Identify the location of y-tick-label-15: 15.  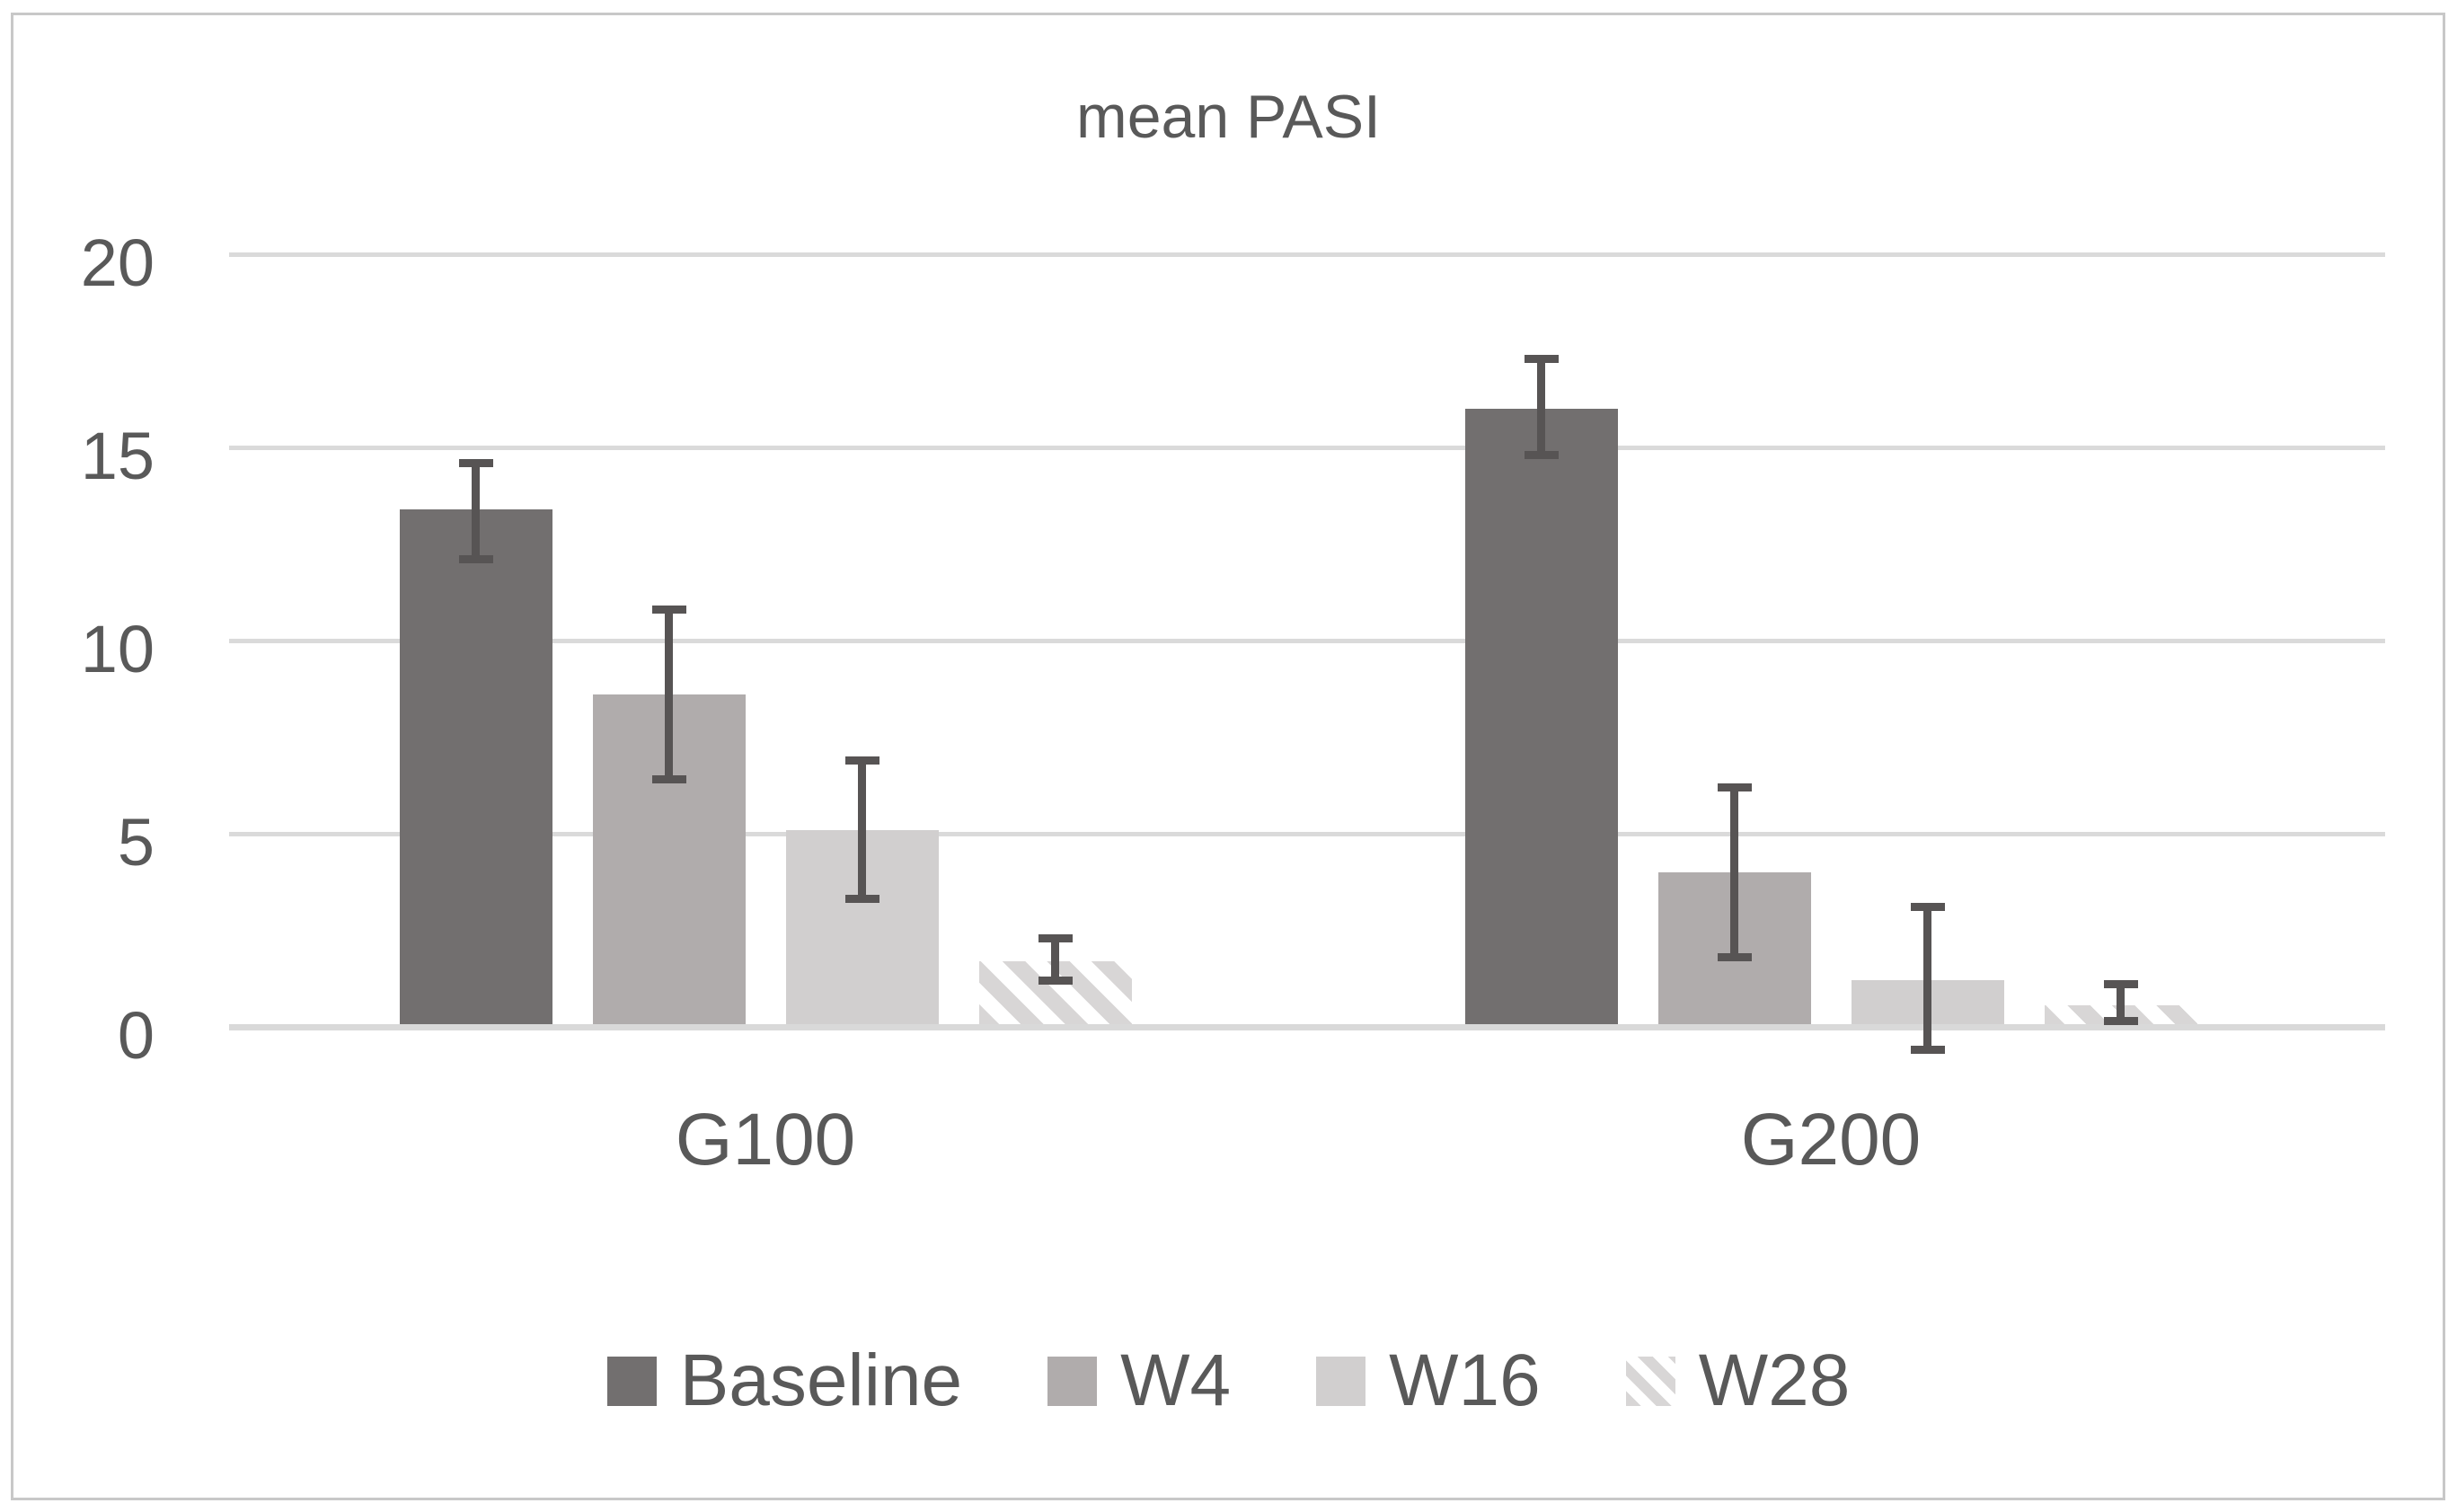
(117, 456).